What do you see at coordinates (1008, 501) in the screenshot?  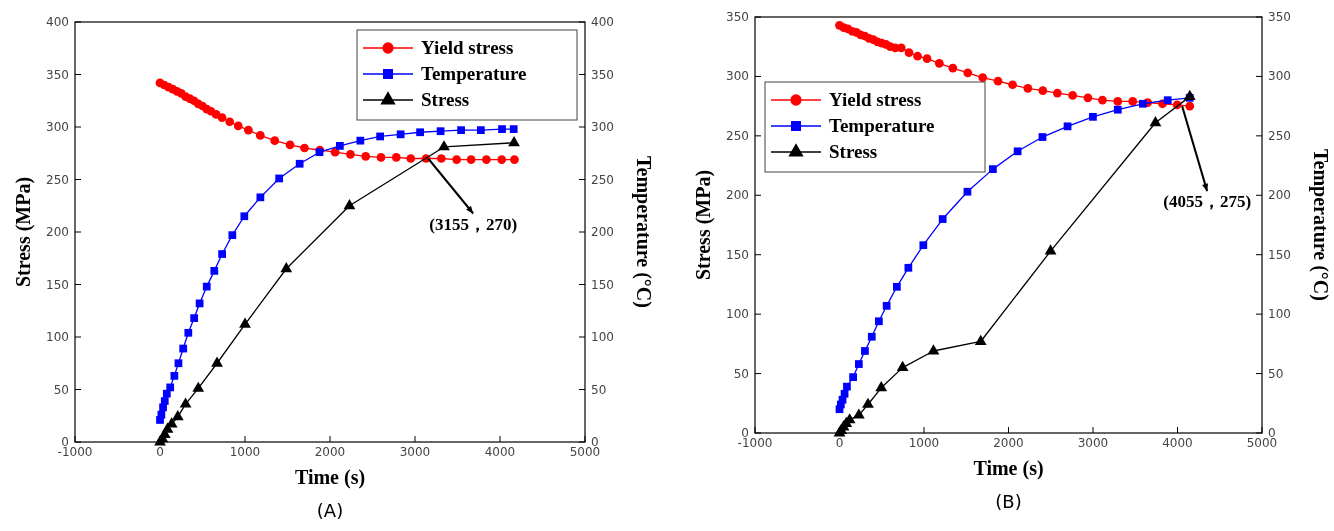 I see `text: (B)` at bounding box center [1008, 501].